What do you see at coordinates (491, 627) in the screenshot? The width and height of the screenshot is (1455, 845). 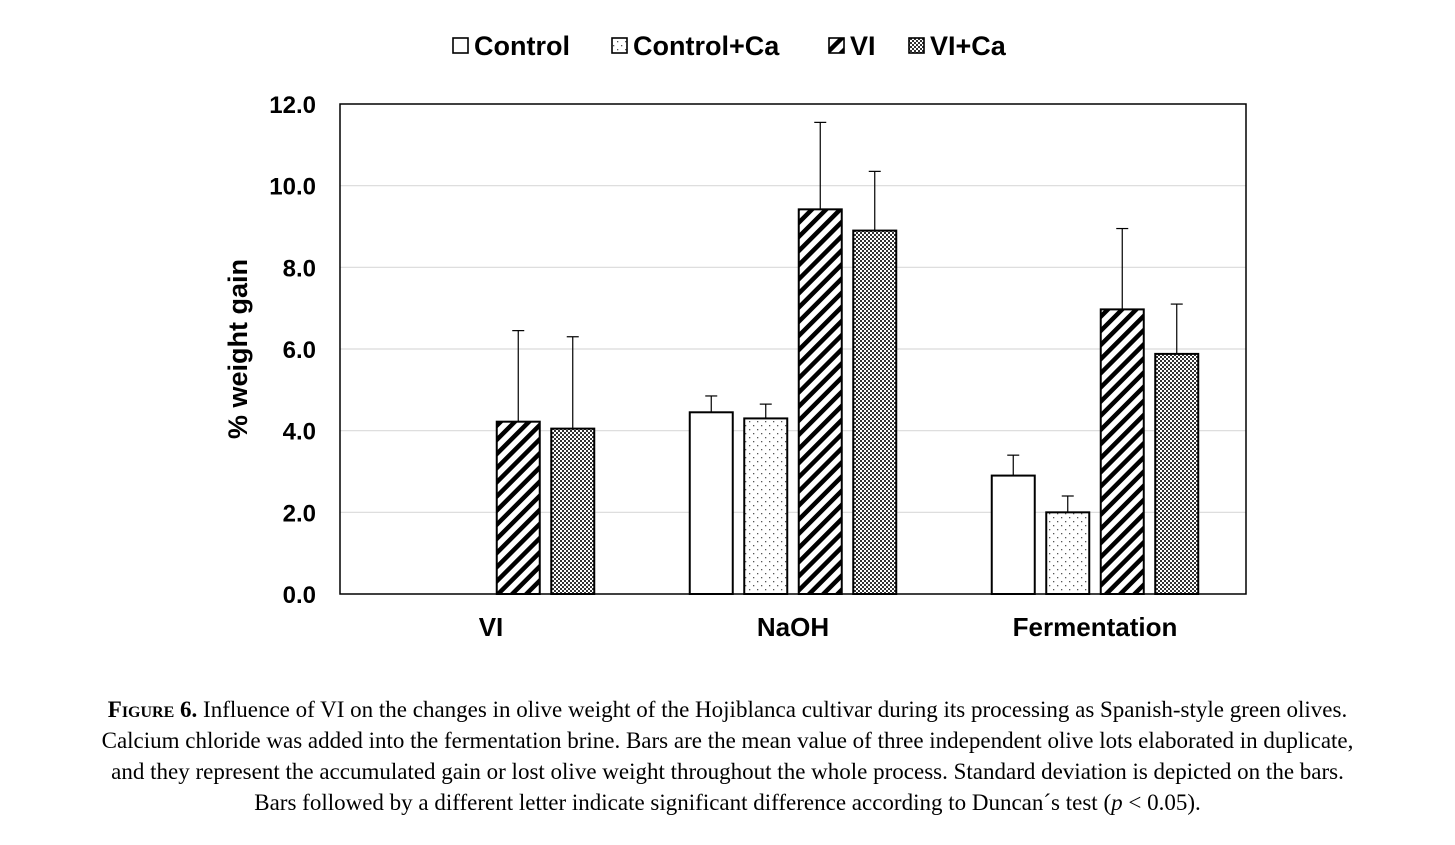 I see `x-category-label: VI` at bounding box center [491, 627].